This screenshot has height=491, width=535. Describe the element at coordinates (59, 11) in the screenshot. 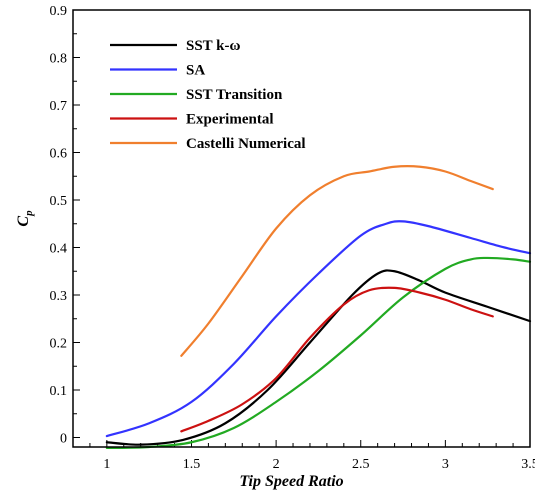

I see `y-tick-label: 0.9` at that location.